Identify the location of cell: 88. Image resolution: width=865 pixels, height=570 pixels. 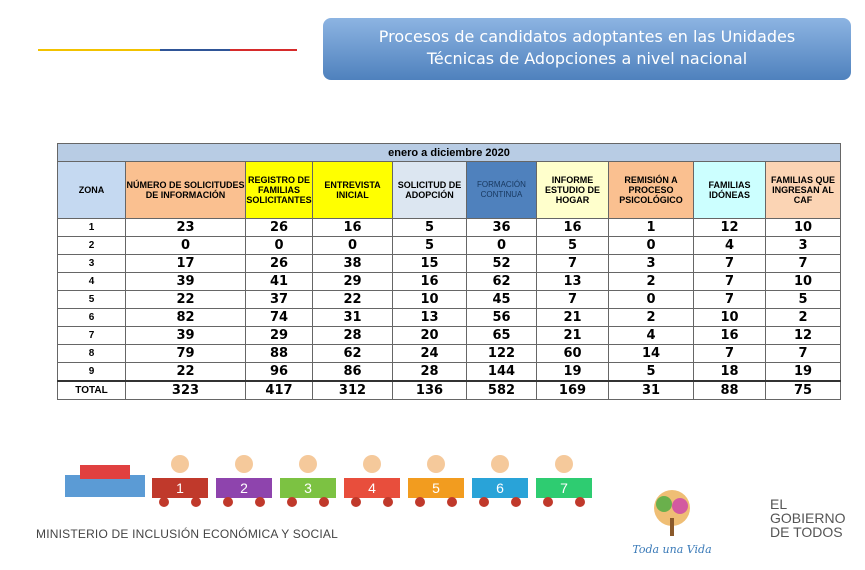
(279, 353).